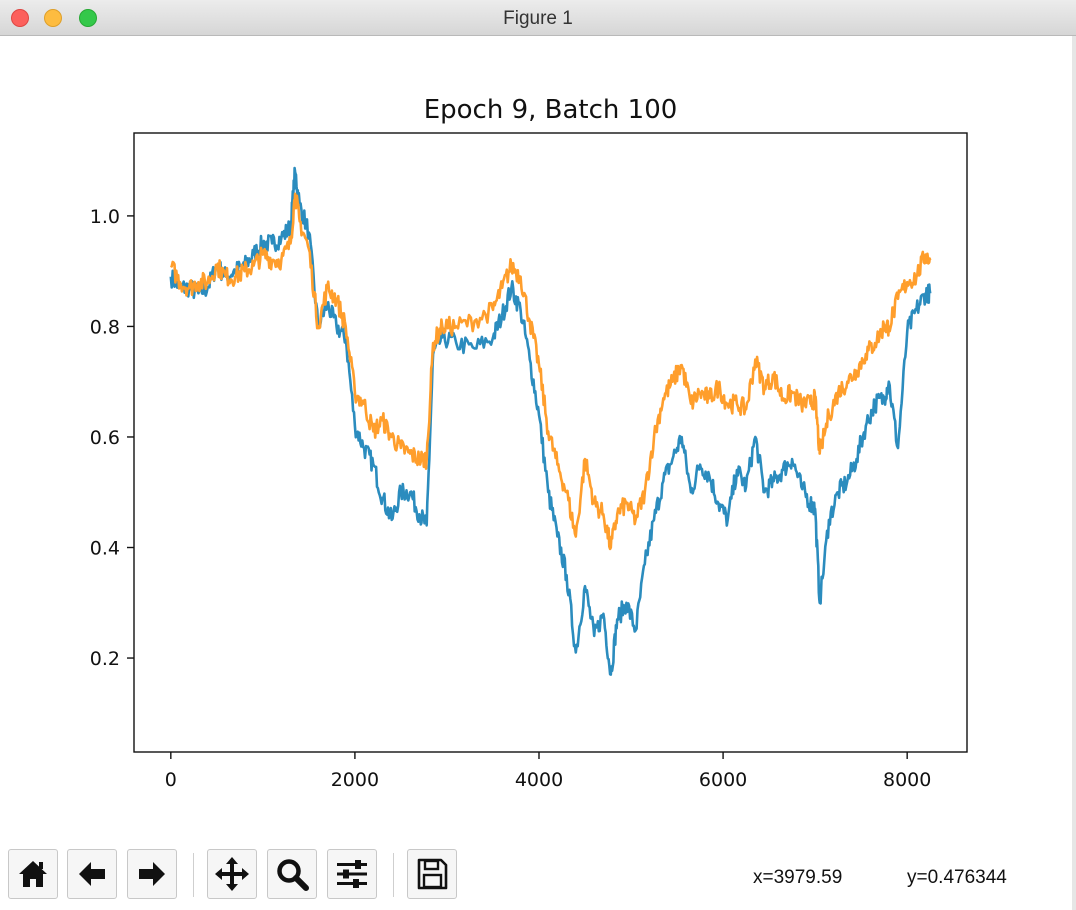  I want to click on pan-button, so click(232, 874).